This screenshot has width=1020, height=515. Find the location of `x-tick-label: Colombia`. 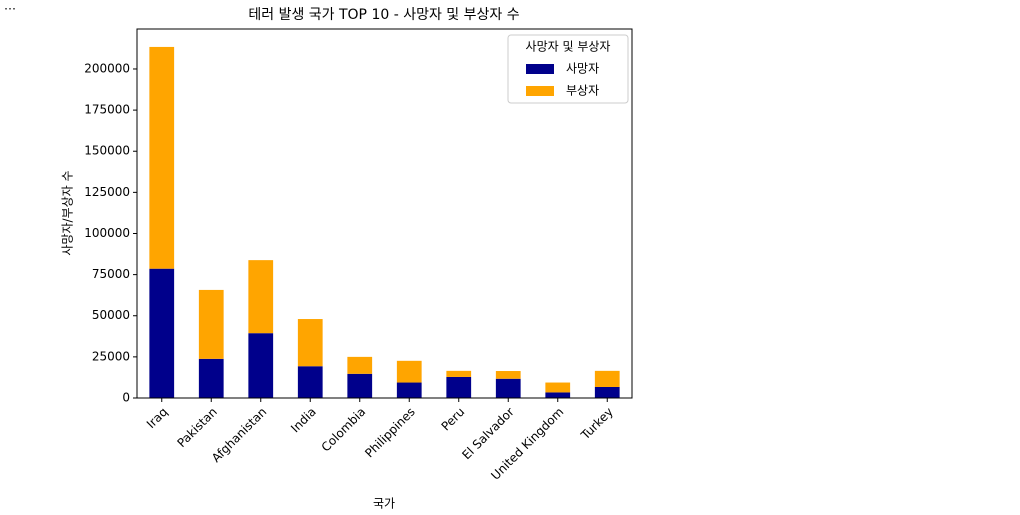

x-tick-label: Colombia is located at coordinates (344, 430).